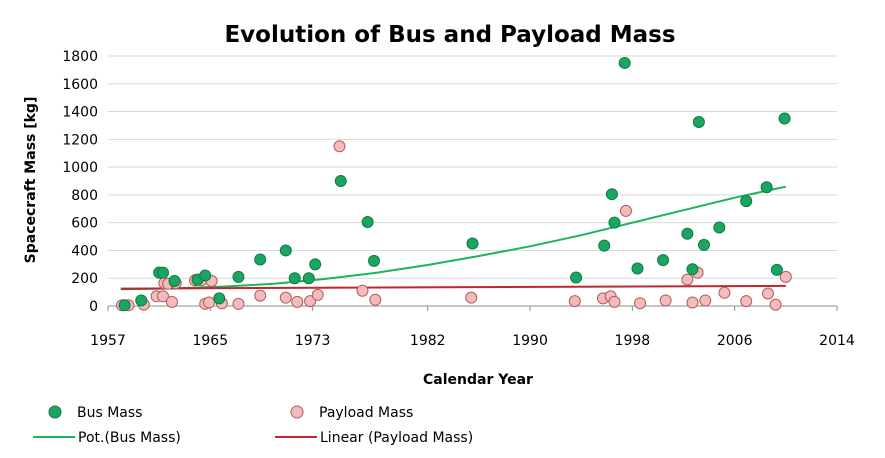 This screenshot has height=458, width=885. What do you see at coordinates (530, 341) in the screenshot?
I see `x-tick-label: 1990` at bounding box center [530, 341].